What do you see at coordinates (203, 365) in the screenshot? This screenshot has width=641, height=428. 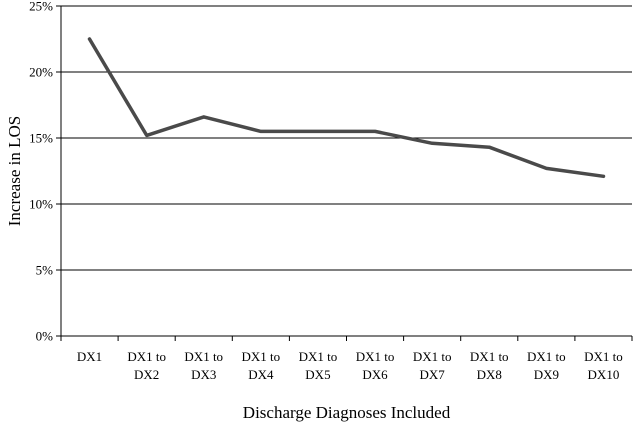 I see `x-tick-label: DX1 to DX3` at bounding box center [203, 365].